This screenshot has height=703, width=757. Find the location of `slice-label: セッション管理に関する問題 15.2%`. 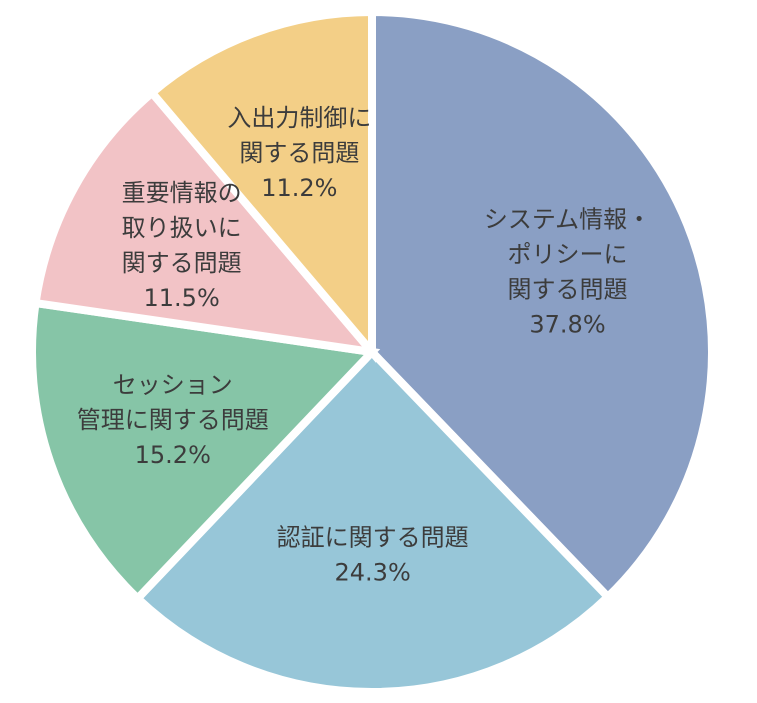

slice-label: セッション管理に関する問題 15.2% is located at coordinates (173, 420).